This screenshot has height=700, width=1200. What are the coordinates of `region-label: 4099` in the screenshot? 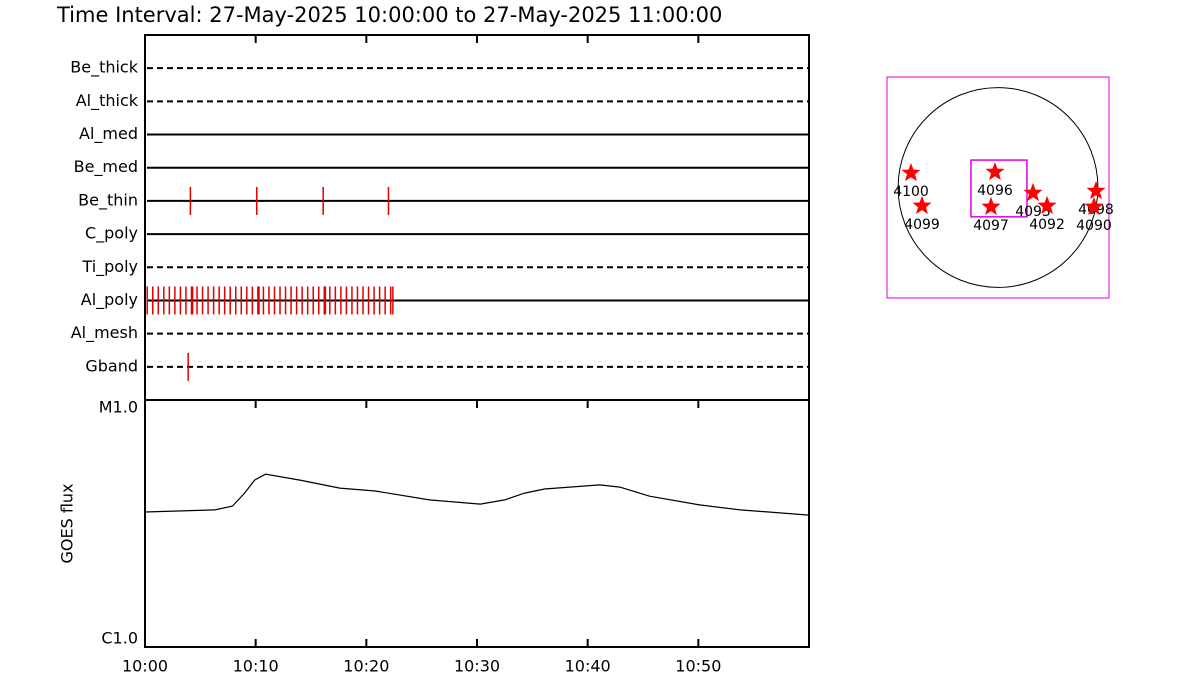 It's located at (922, 225).